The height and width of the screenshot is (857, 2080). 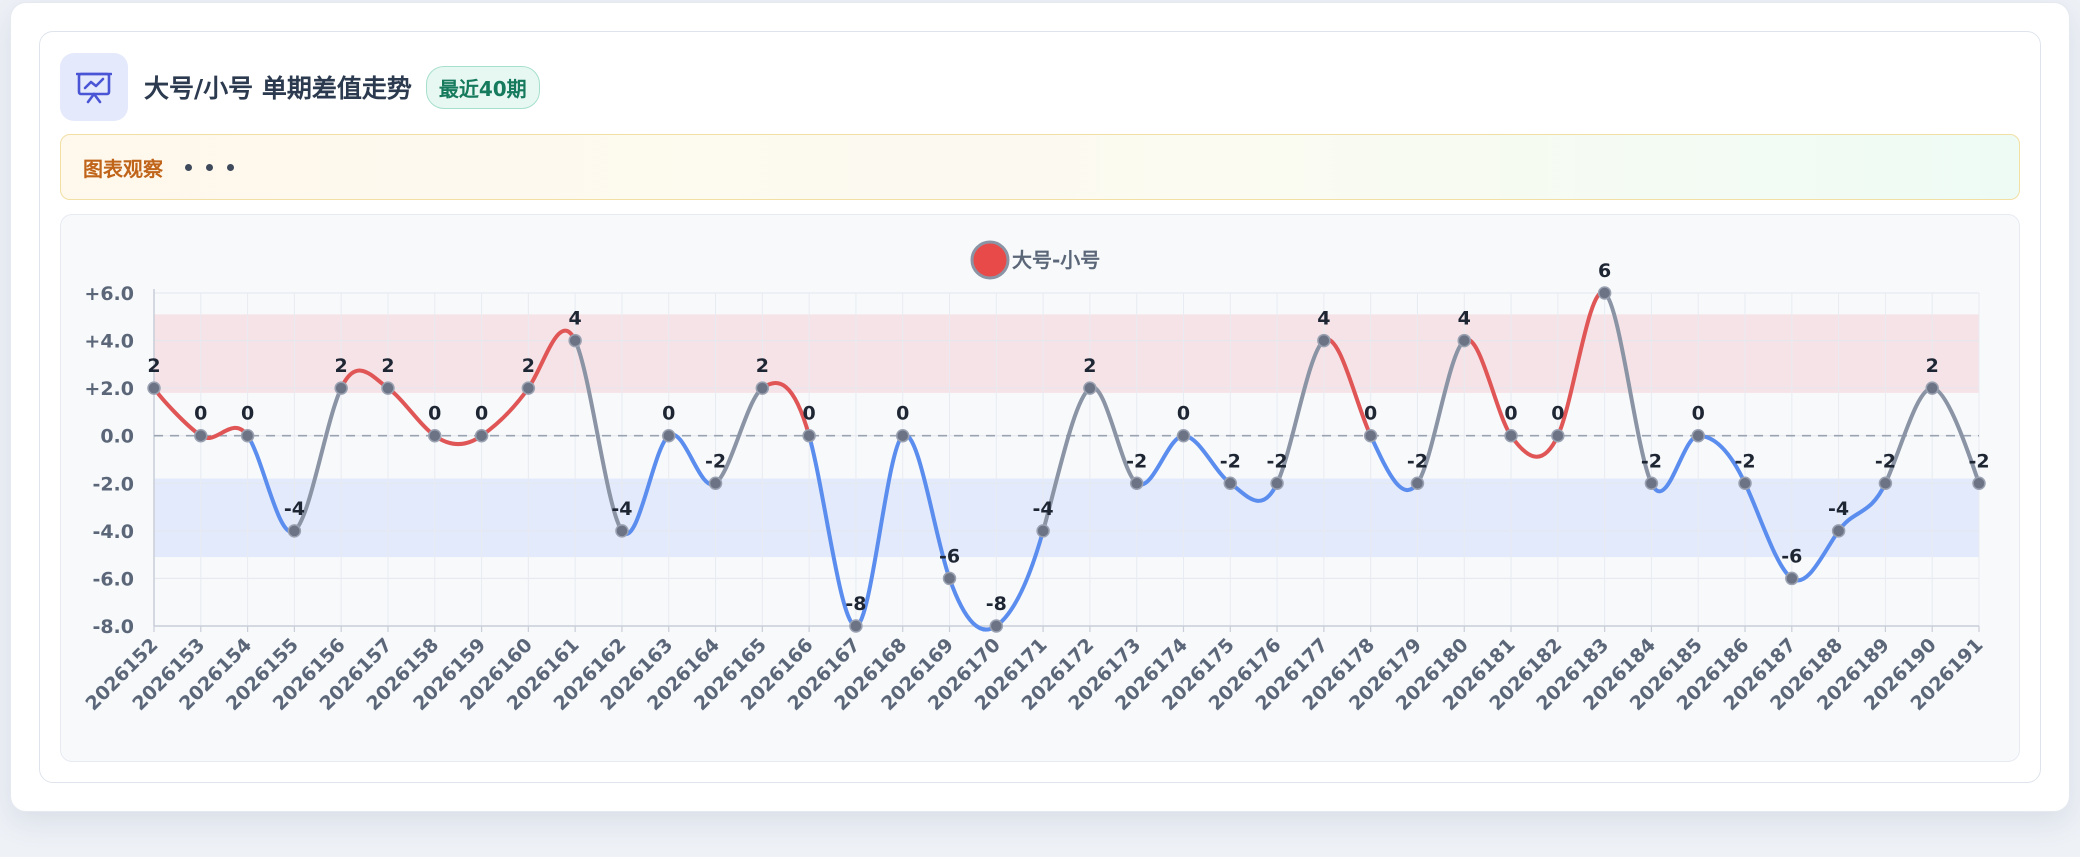 I want to click on y-tick-label: +6.0, so click(x=109, y=294).